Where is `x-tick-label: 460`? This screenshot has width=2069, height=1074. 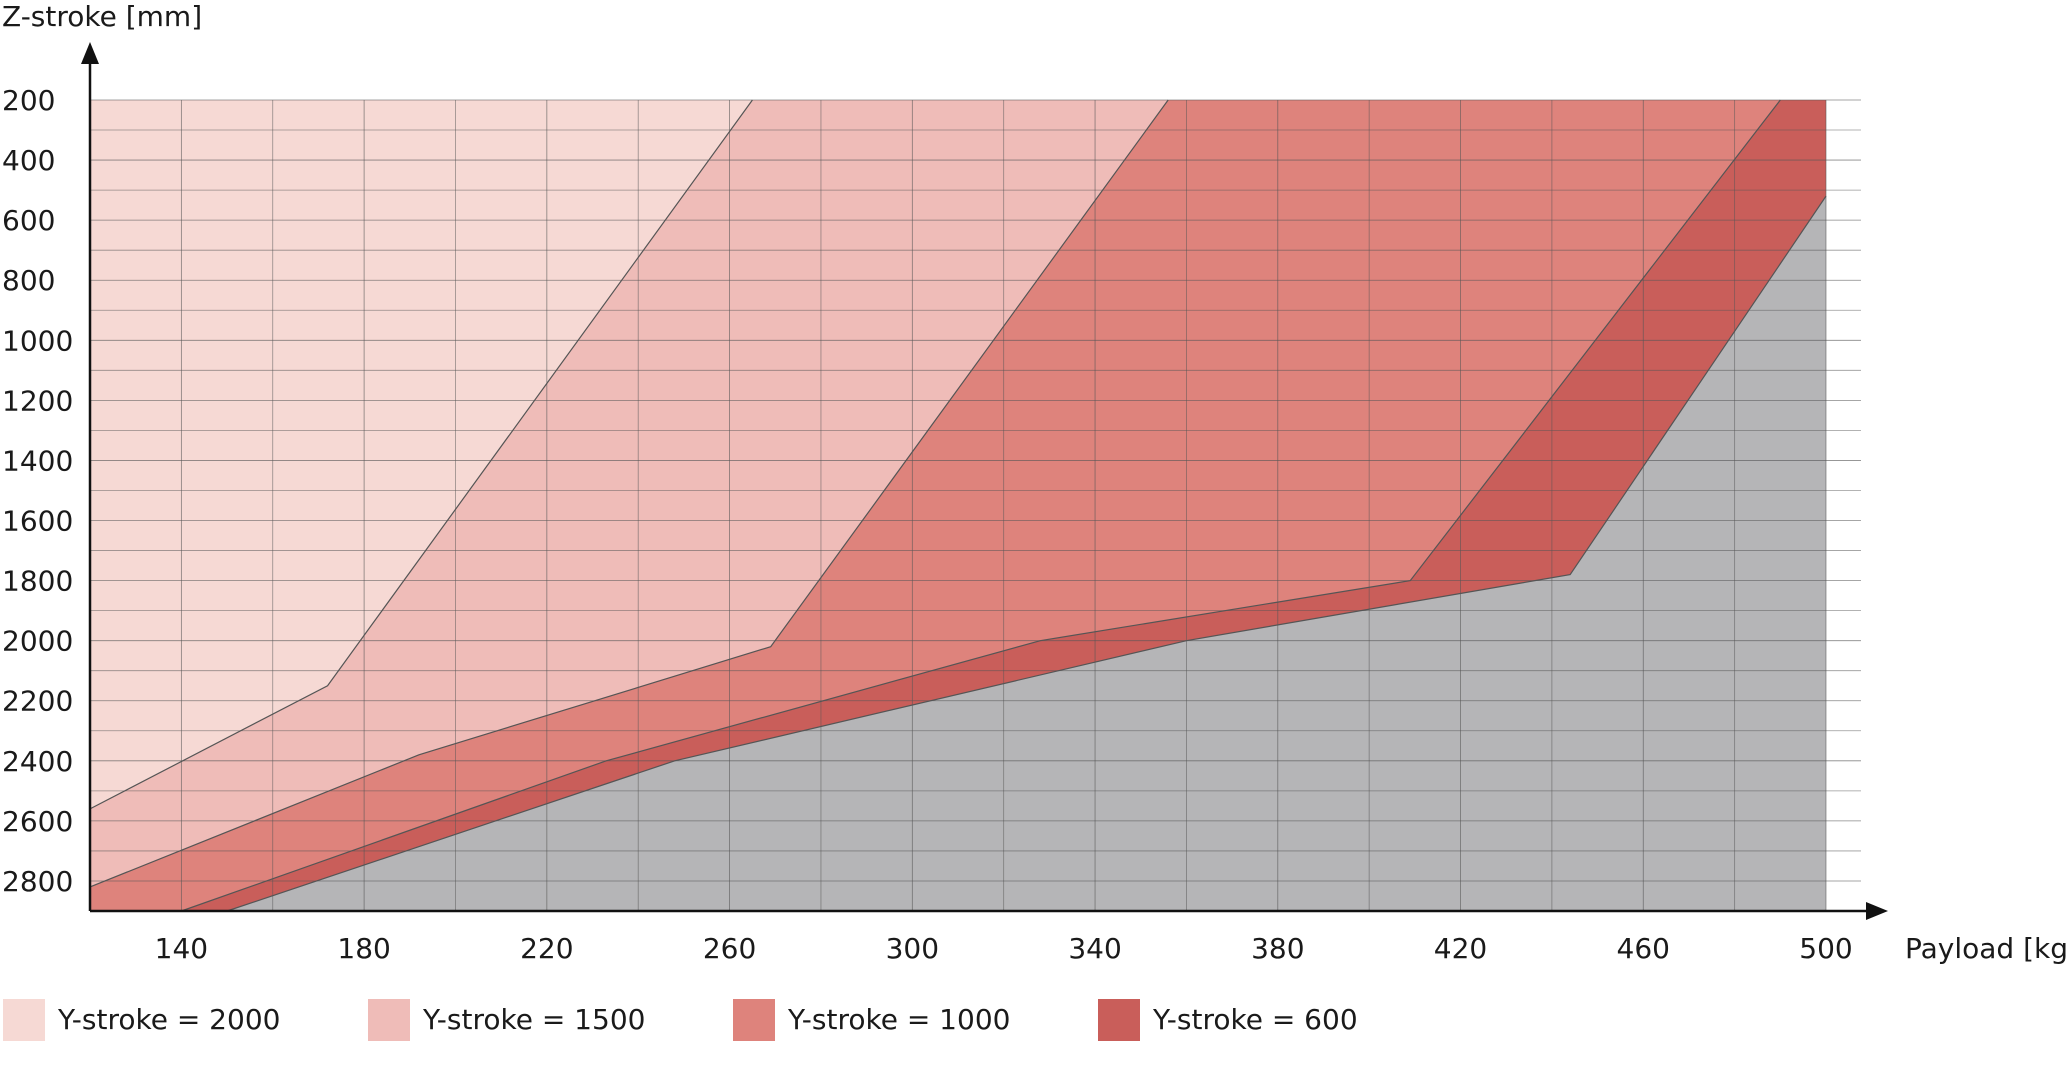
x-tick-label: 460 is located at coordinates (1643, 948).